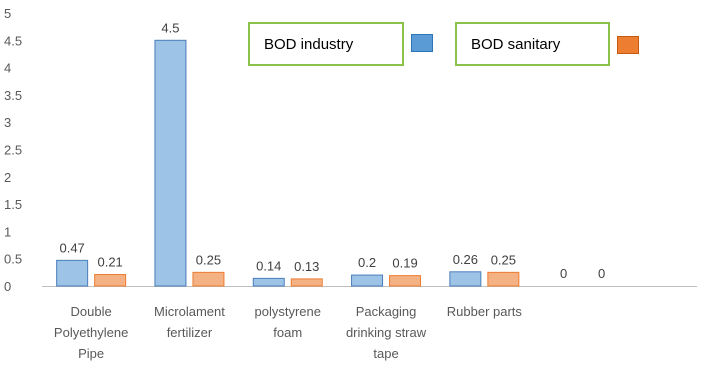 Image resolution: width=709 pixels, height=368 pixels. Describe the element at coordinates (7, 231) in the screenshot. I see `y-tick-label: 1` at that location.